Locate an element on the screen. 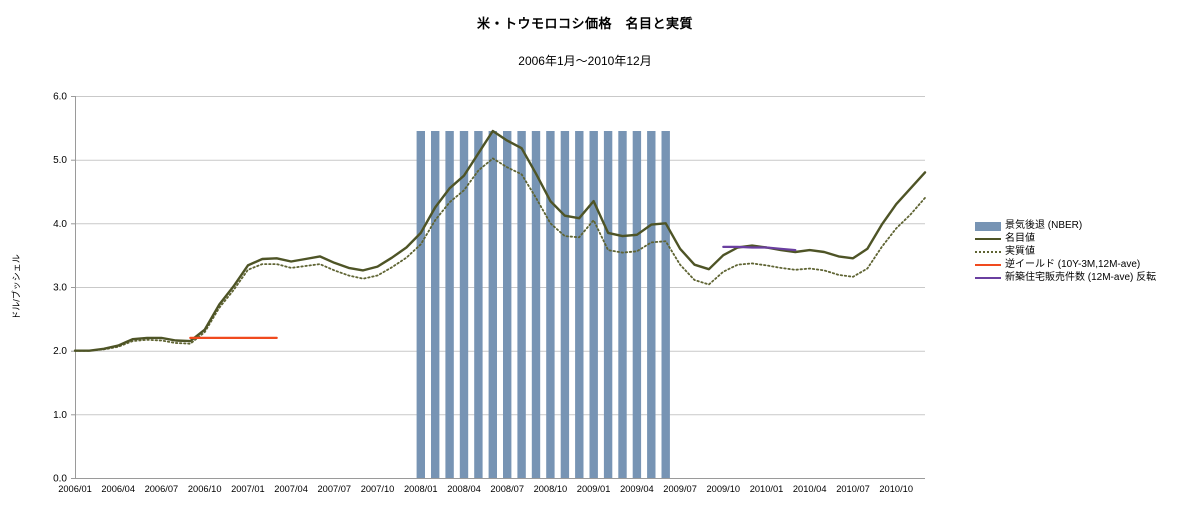 The width and height of the screenshot is (1200, 525). recession-bars is located at coordinates (543, 304).